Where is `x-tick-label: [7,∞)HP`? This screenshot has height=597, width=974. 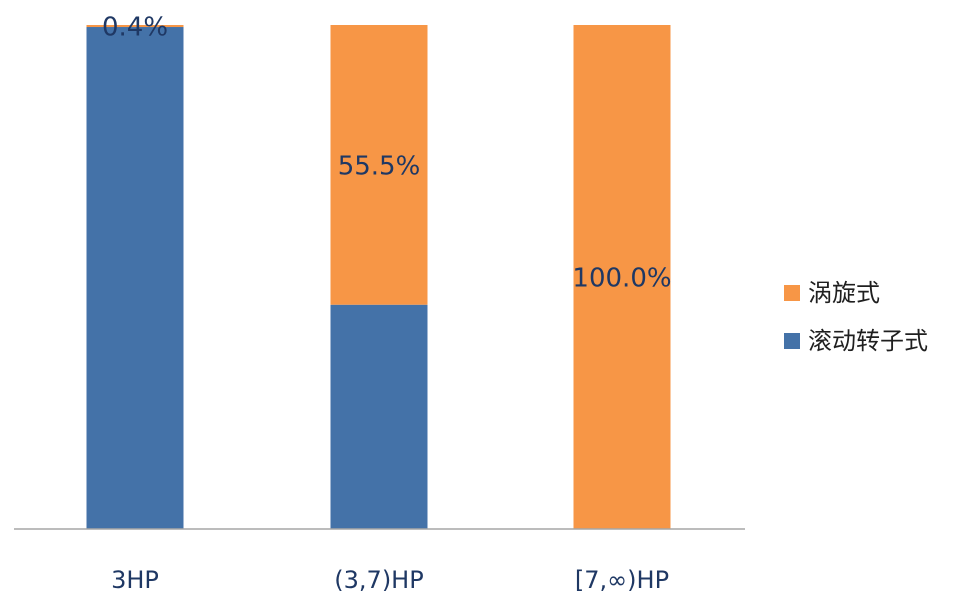 x-tick-label: [7,∞)HP is located at coordinates (622, 580).